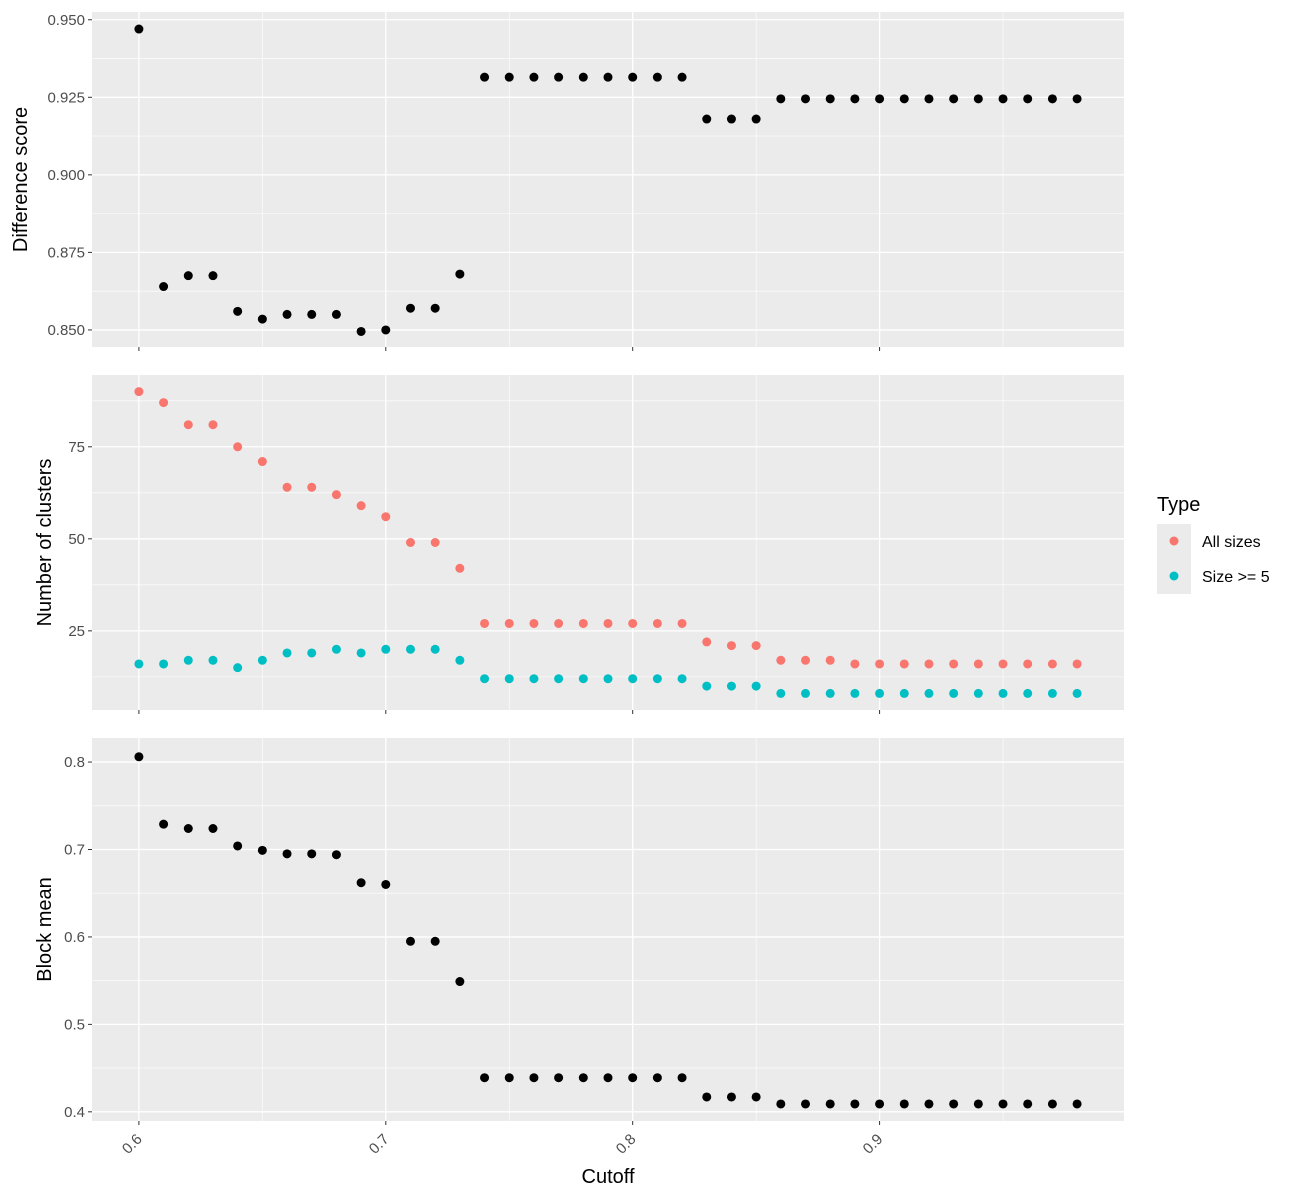 This screenshot has width=1300, height=1200. I want to click on legend-marker-all-sizes, so click(1174, 541).